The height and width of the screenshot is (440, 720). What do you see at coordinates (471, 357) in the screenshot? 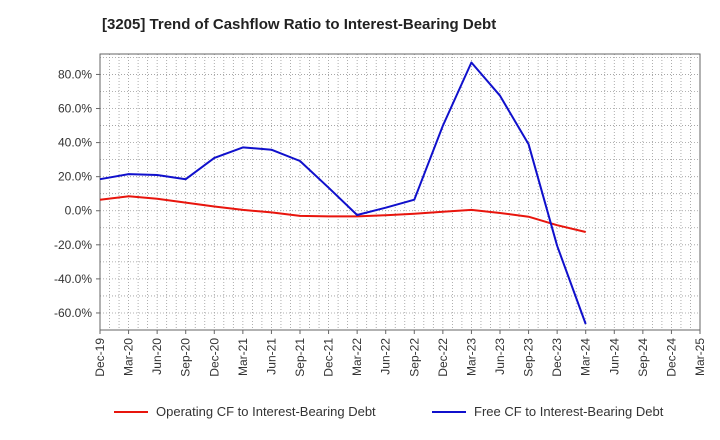
I see `x-tick-label: Mar-23` at bounding box center [471, 357].